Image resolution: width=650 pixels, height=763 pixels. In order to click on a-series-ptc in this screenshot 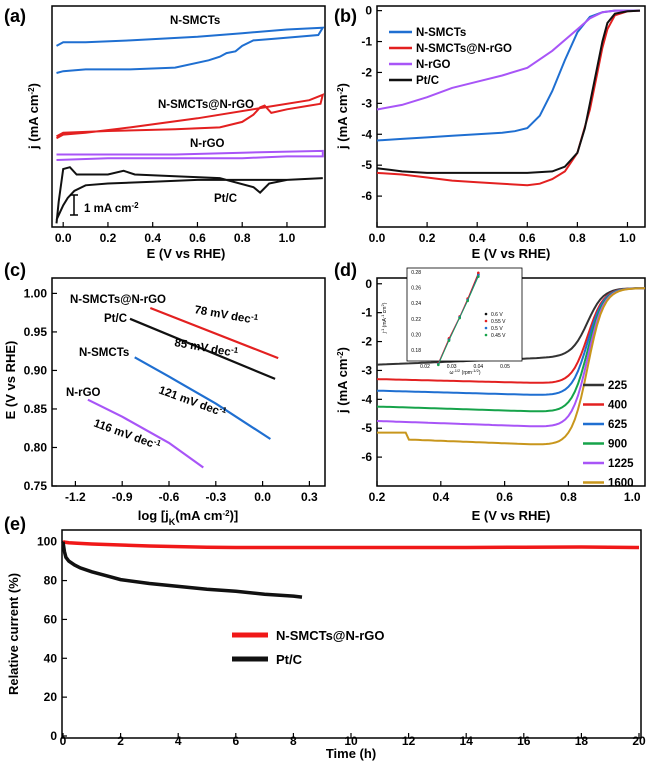, I will do `click(189, 195)`.